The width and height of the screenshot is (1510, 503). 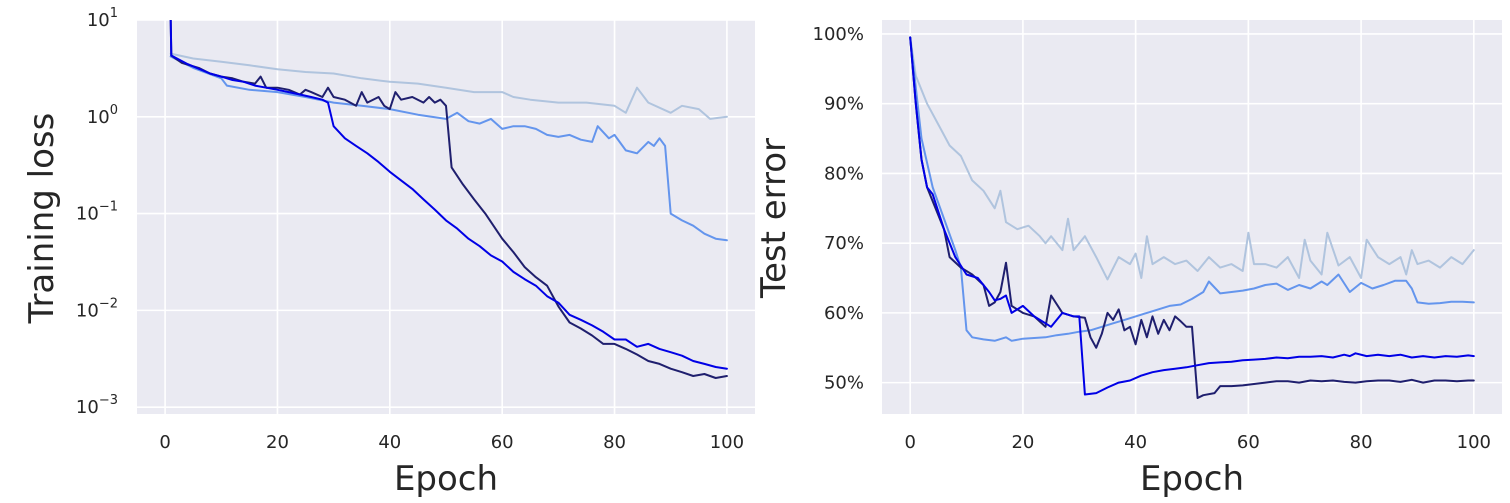 What do you see at coordinates (97, 405) in the screenshot?
I see `y-tick-label: 10⁻³` at bounding box center [97, 405].